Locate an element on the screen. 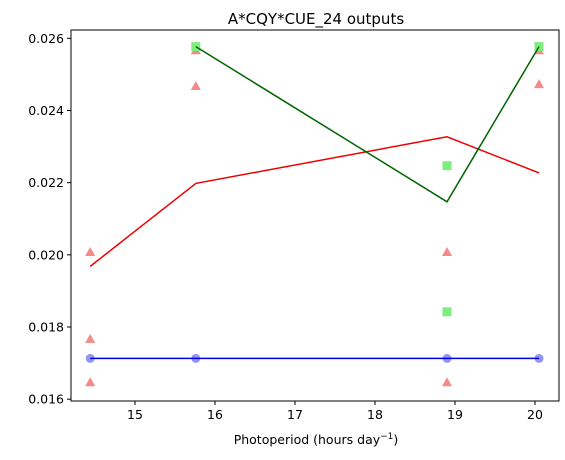 The height and width of the screenshot is (460, 565). x-tick-label-18: 18 is located at coordinates (375, 414).